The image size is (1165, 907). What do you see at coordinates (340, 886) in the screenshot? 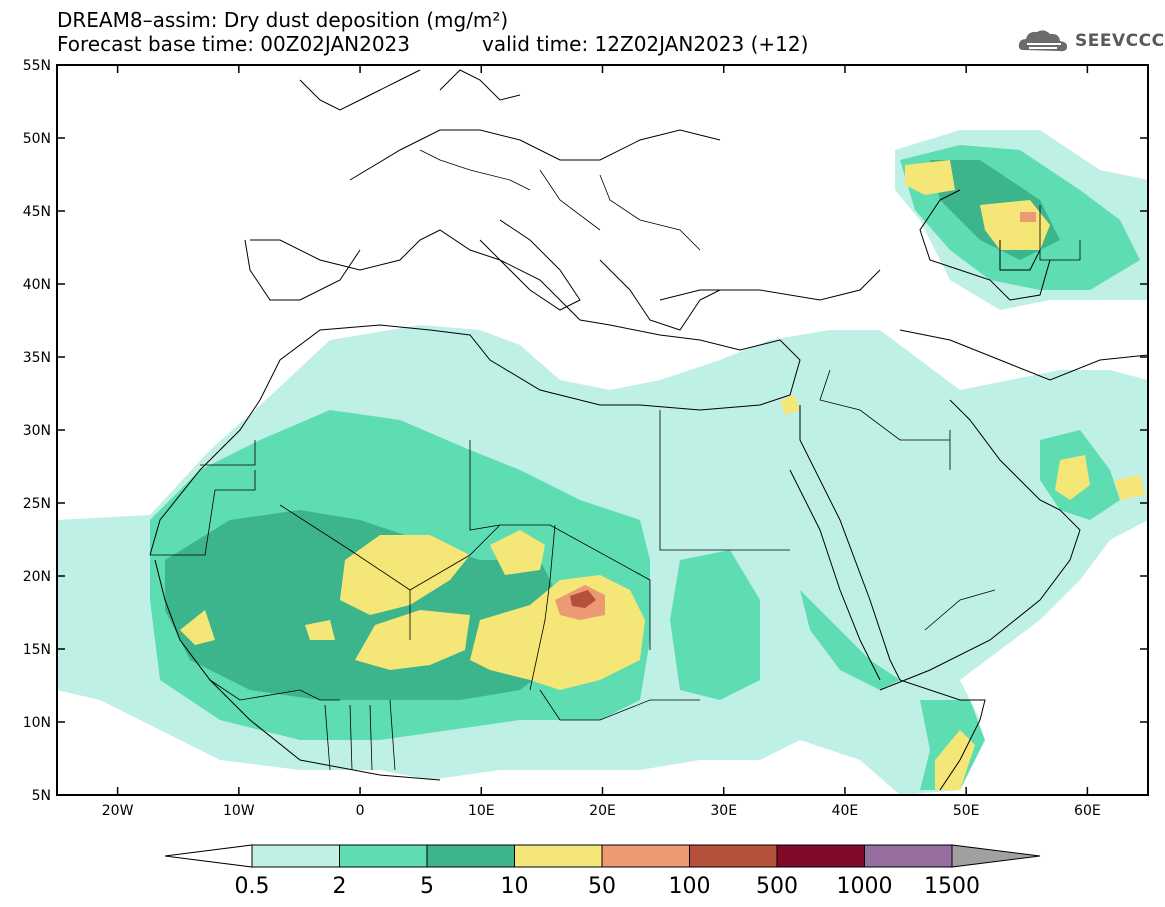
I see `colorbar-label: 2` at bounding box center [340, 886].